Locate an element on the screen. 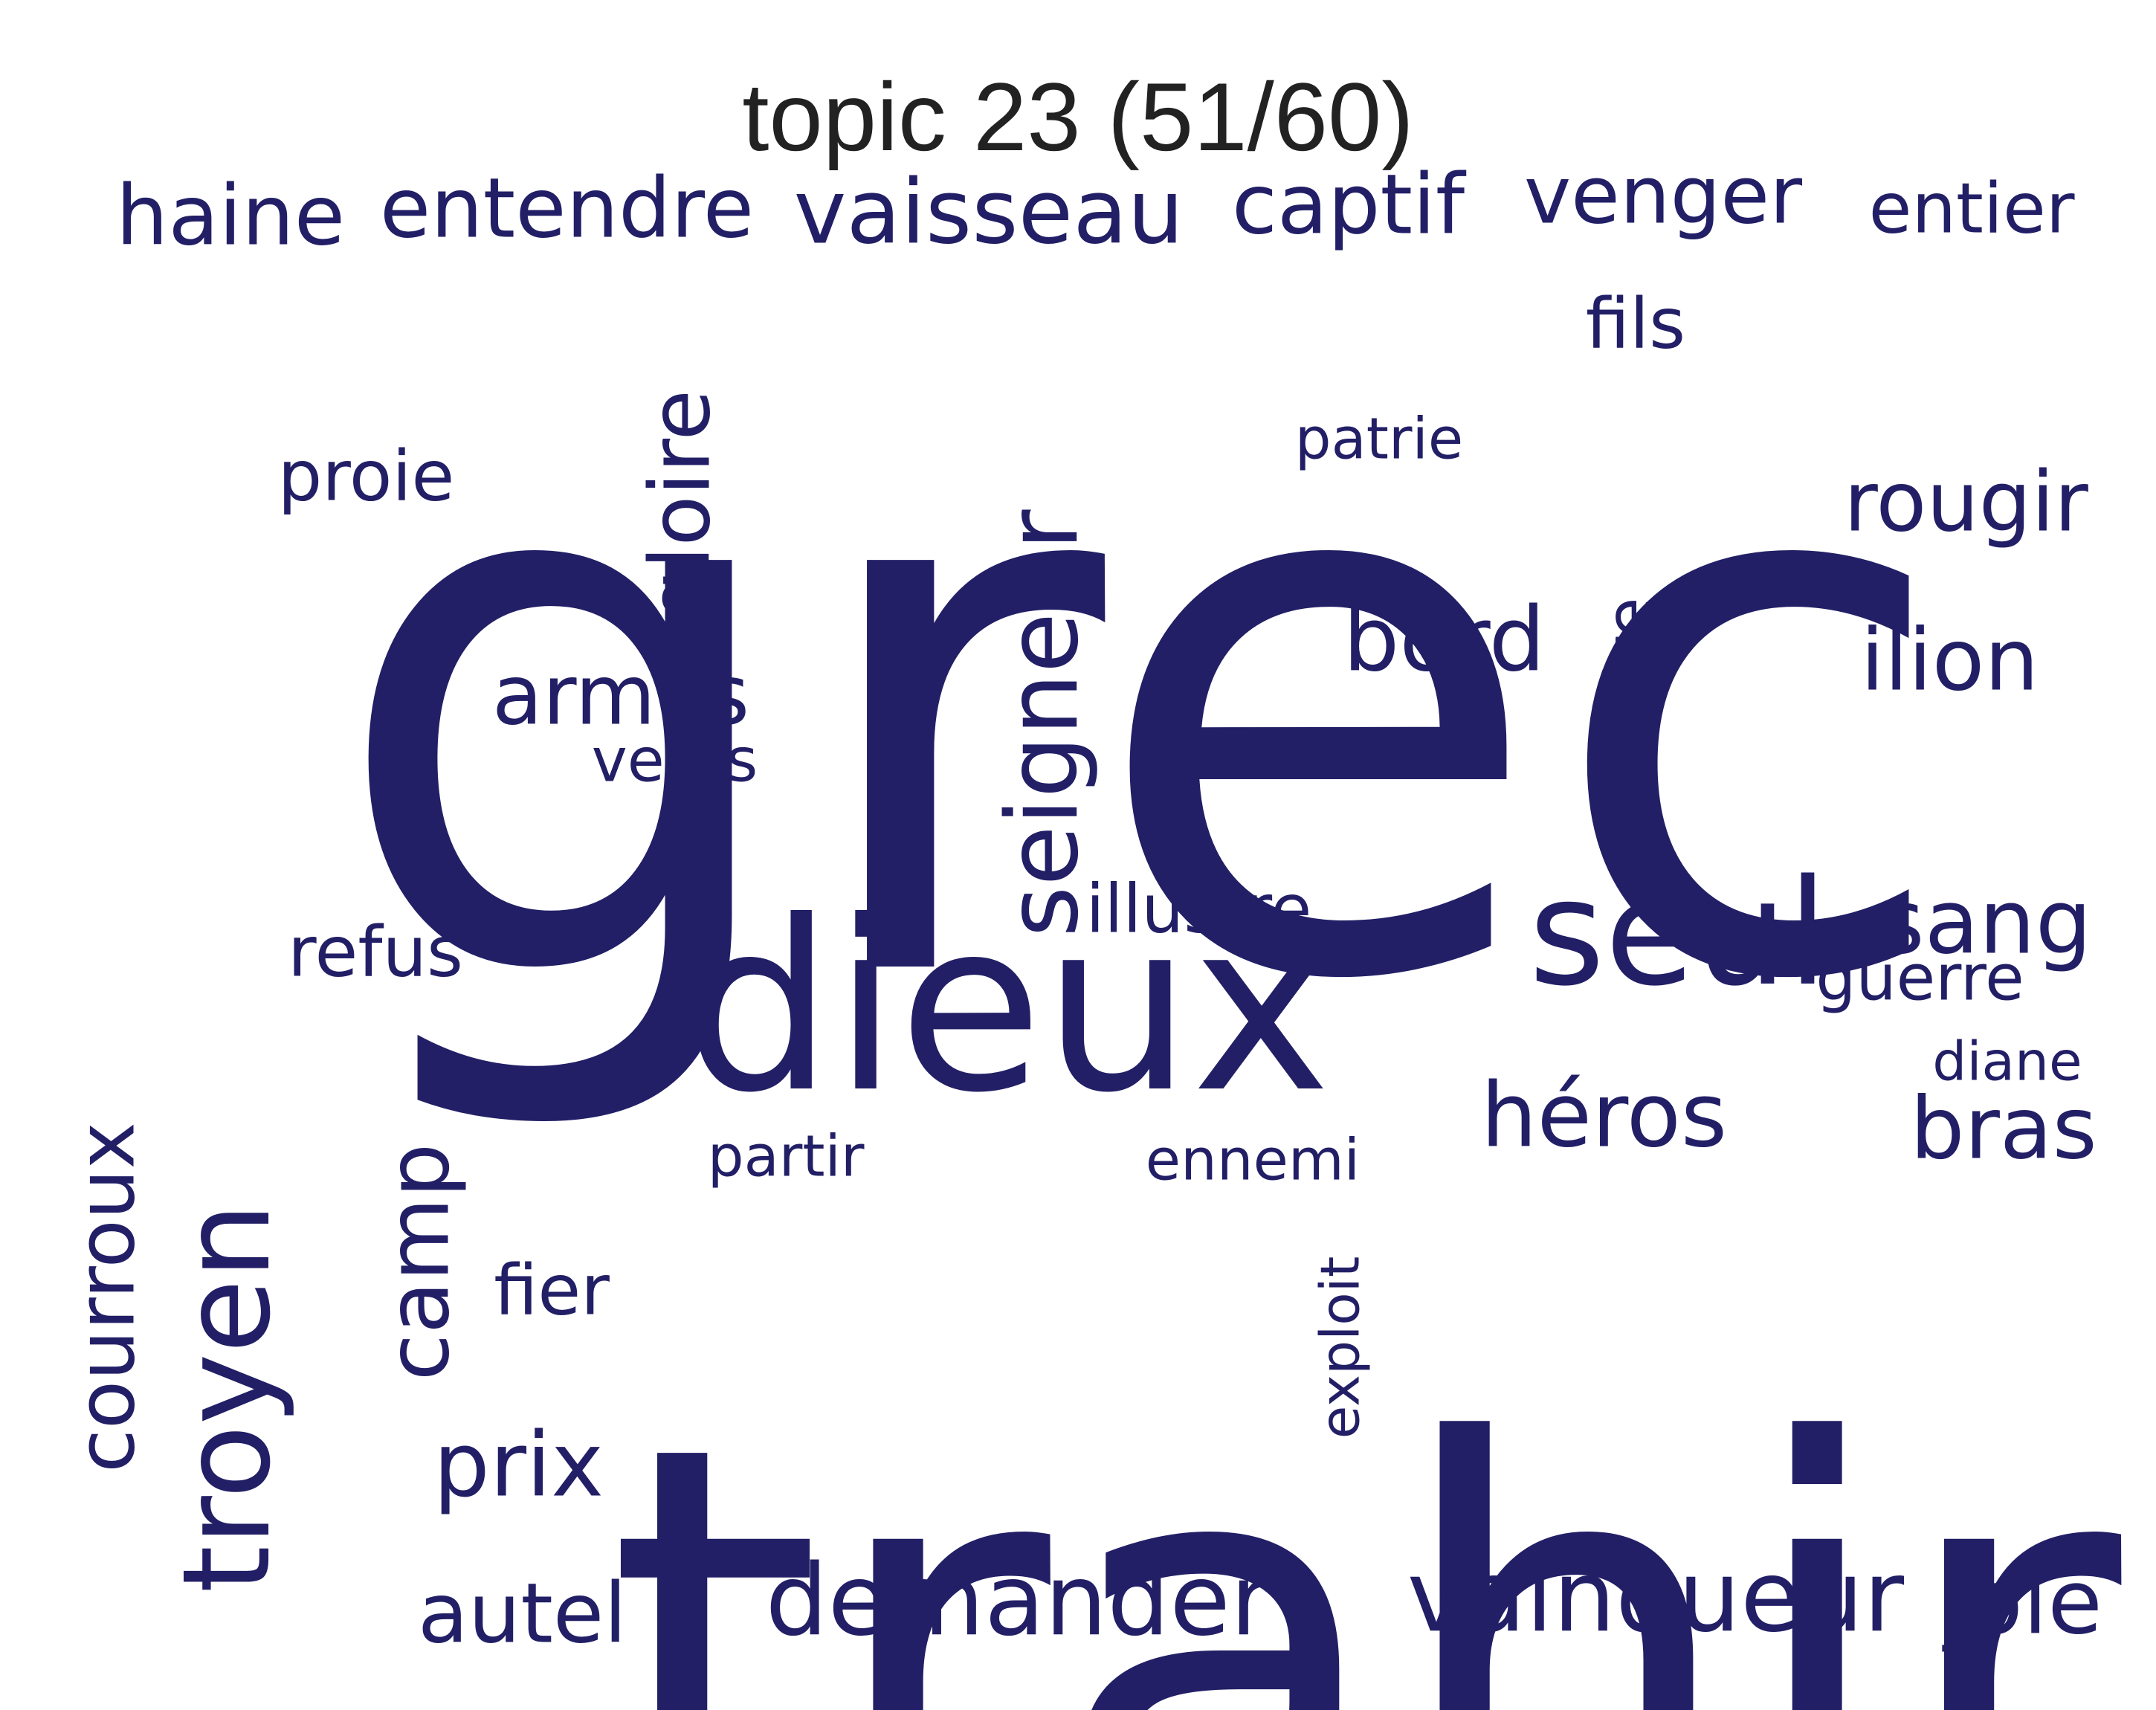 The height and width of the screenshot is (1710, 2156). word-bras: bras is located at coordinates (2003, 1129).